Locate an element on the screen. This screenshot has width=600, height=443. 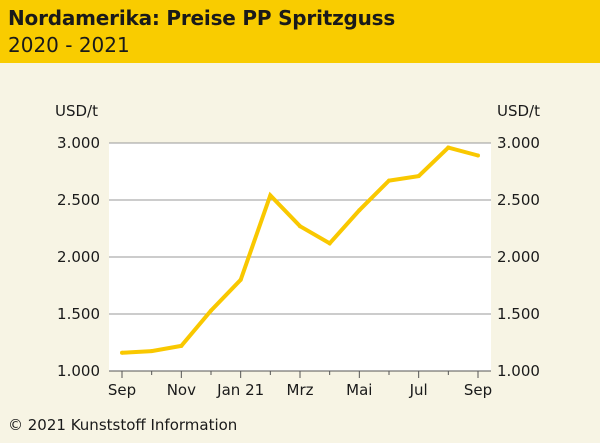
y-tick-label-right: 1.500 is located at coordinates (518, 314).